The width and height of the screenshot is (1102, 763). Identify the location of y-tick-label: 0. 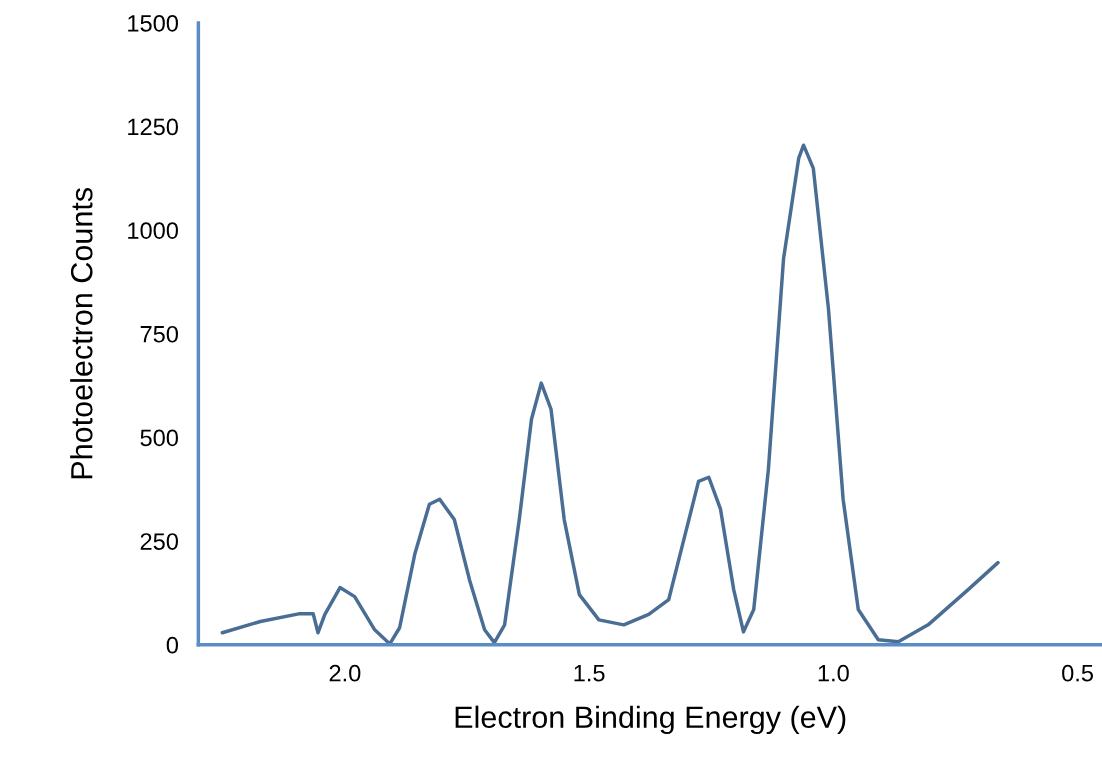
(172, 645).